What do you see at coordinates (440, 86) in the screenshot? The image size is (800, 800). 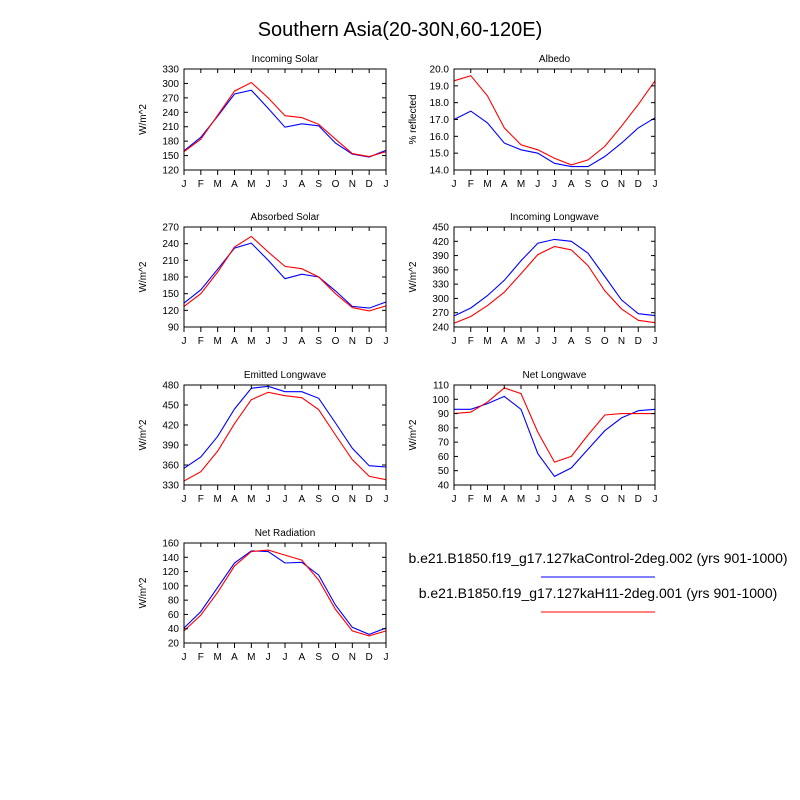 I see `y-tick-label: 19.0` at bounding box center [440, 86].